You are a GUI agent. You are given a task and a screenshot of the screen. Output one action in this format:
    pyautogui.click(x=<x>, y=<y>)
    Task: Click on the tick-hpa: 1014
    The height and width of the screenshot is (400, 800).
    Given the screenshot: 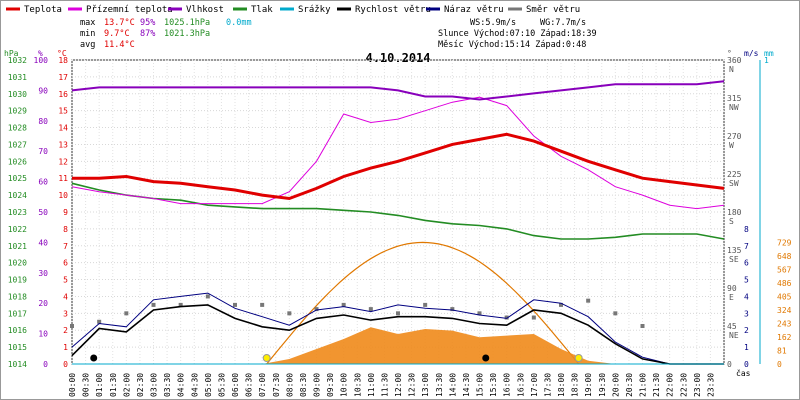 What is the action you would take?
    pyautogui.click(x=17, y=364)
    